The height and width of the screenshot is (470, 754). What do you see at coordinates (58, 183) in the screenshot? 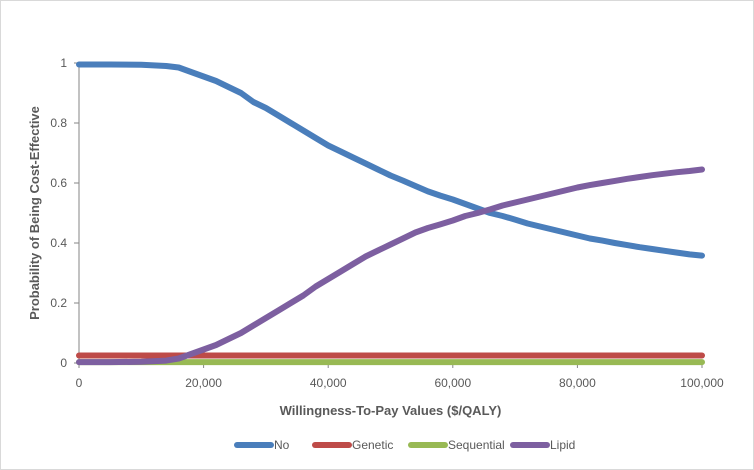
I see `y-tick-label: 0.6` at bounding box center [58, 183].